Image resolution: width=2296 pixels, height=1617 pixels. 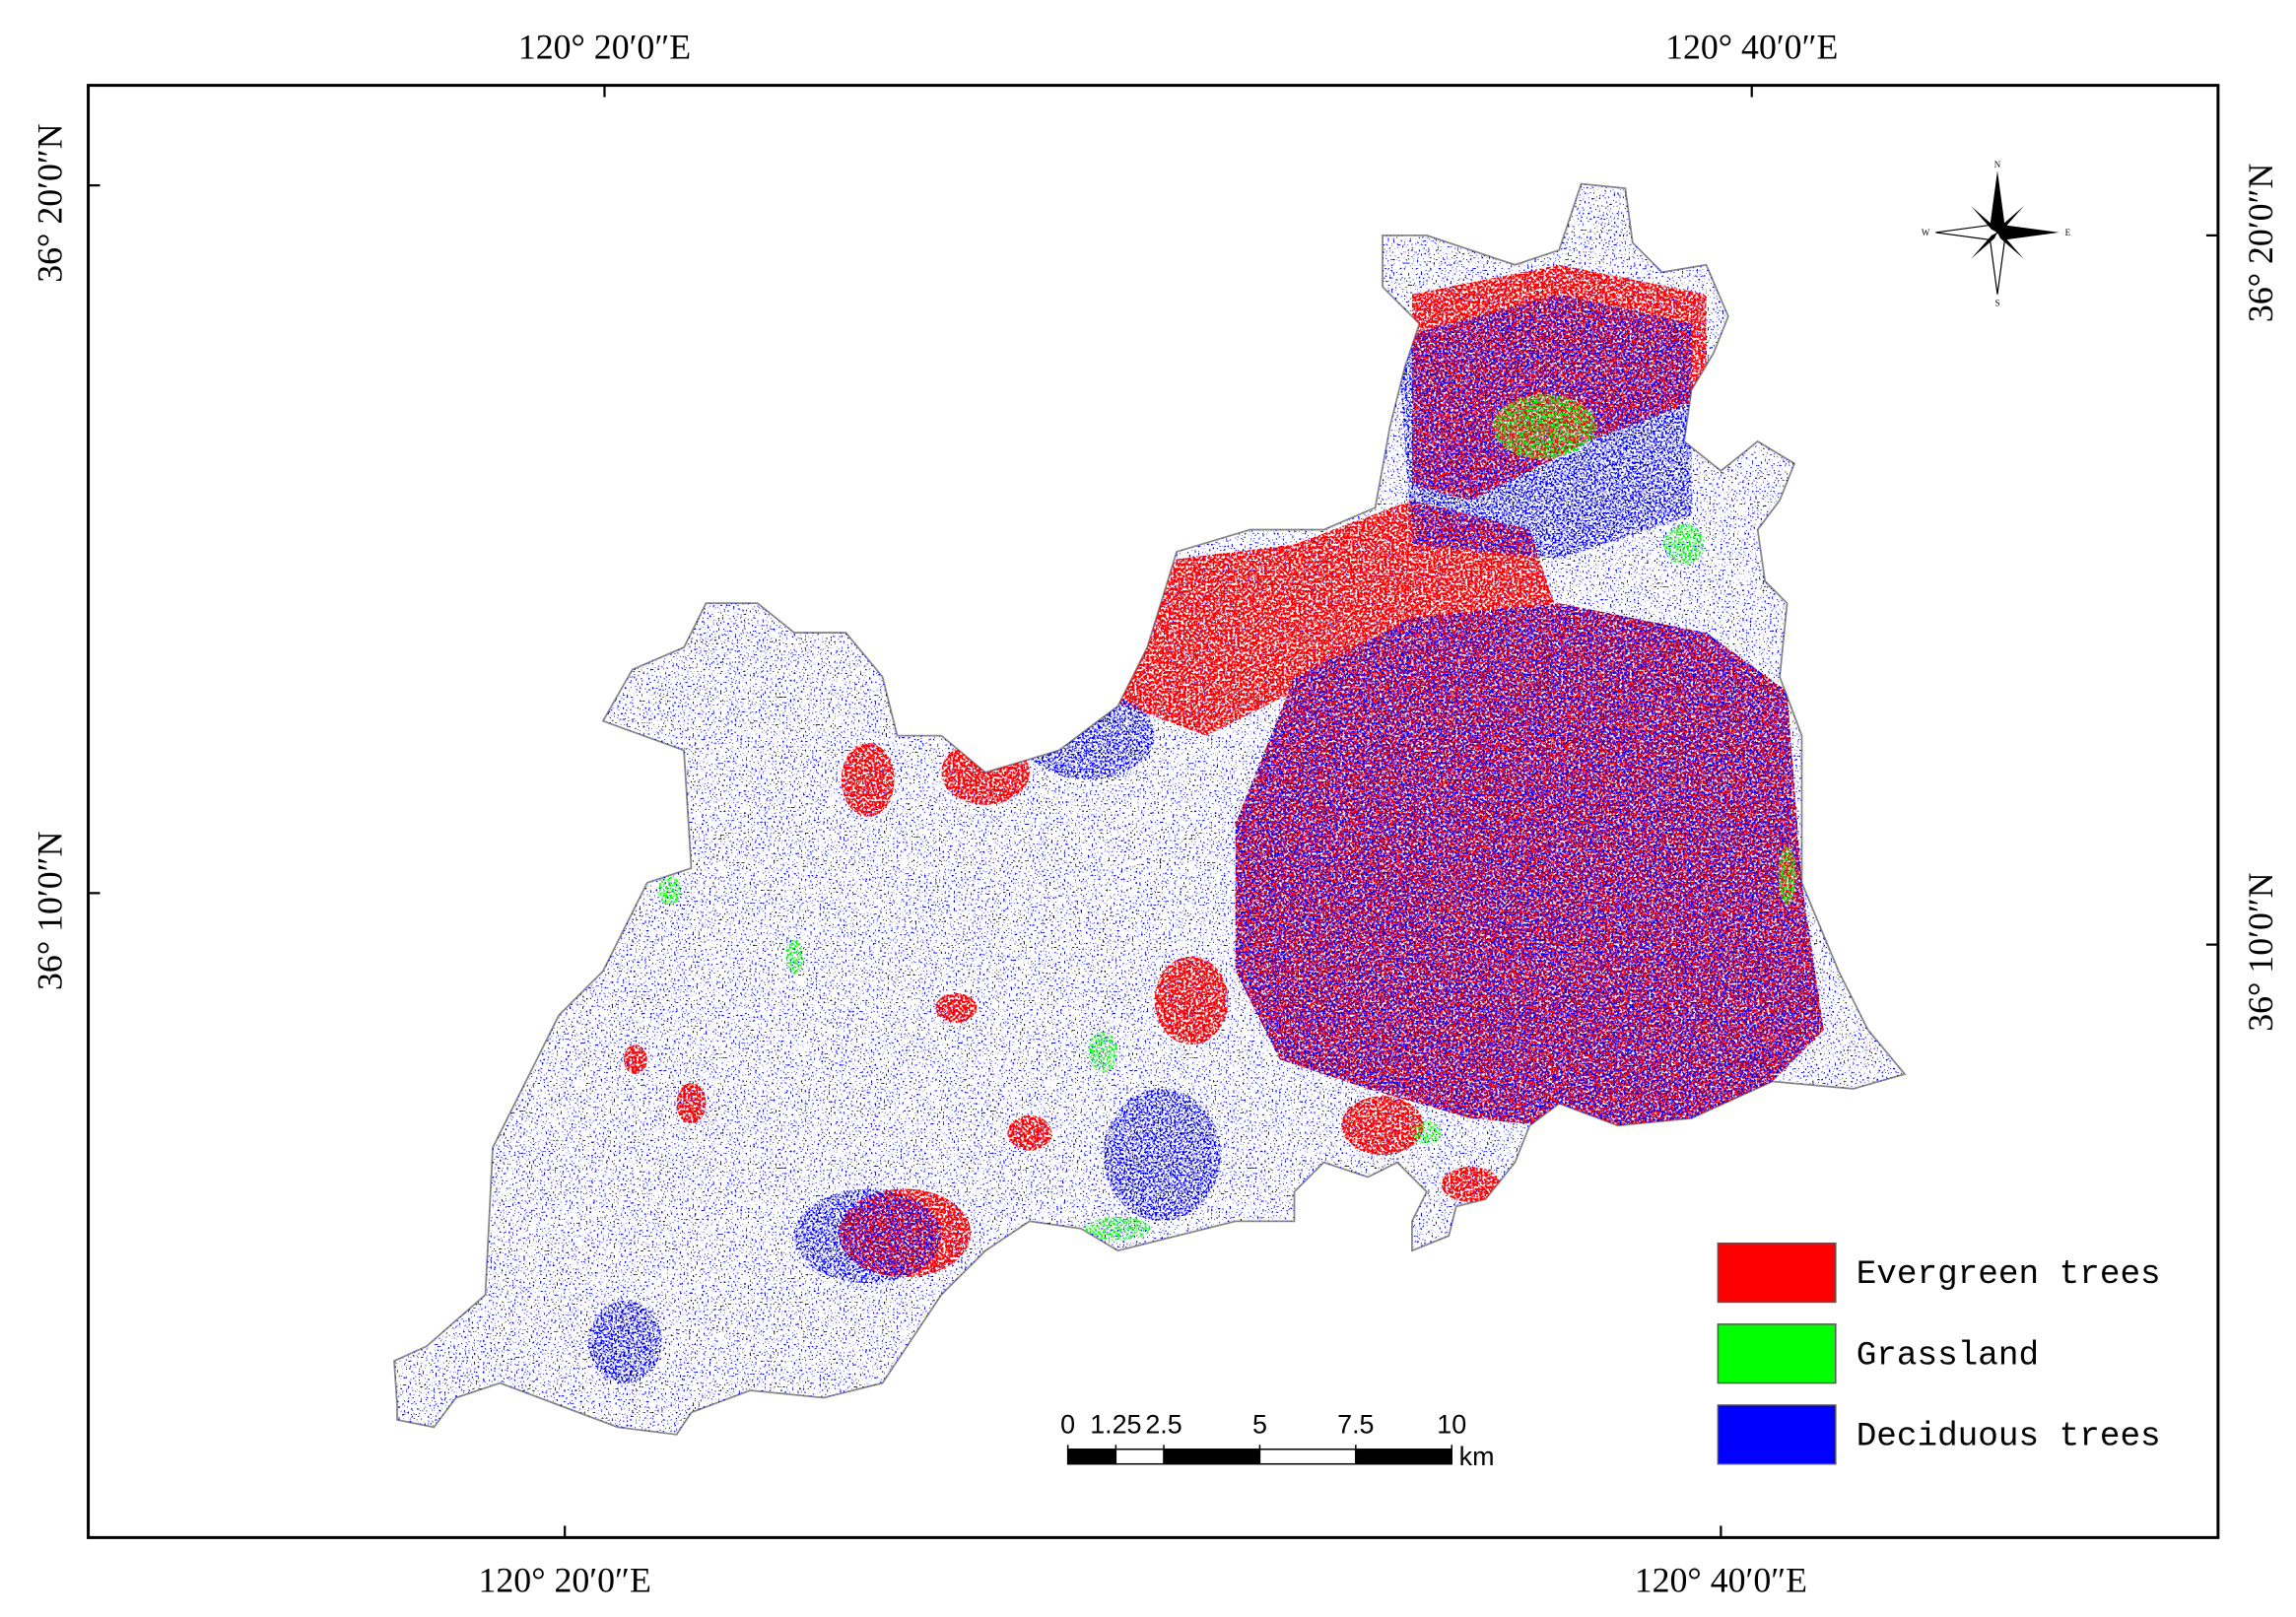 What do you see at coordinates (1067, 1424) in the screenshot?
I see `scale-label: 0` at bounding box center [1067, 1424].